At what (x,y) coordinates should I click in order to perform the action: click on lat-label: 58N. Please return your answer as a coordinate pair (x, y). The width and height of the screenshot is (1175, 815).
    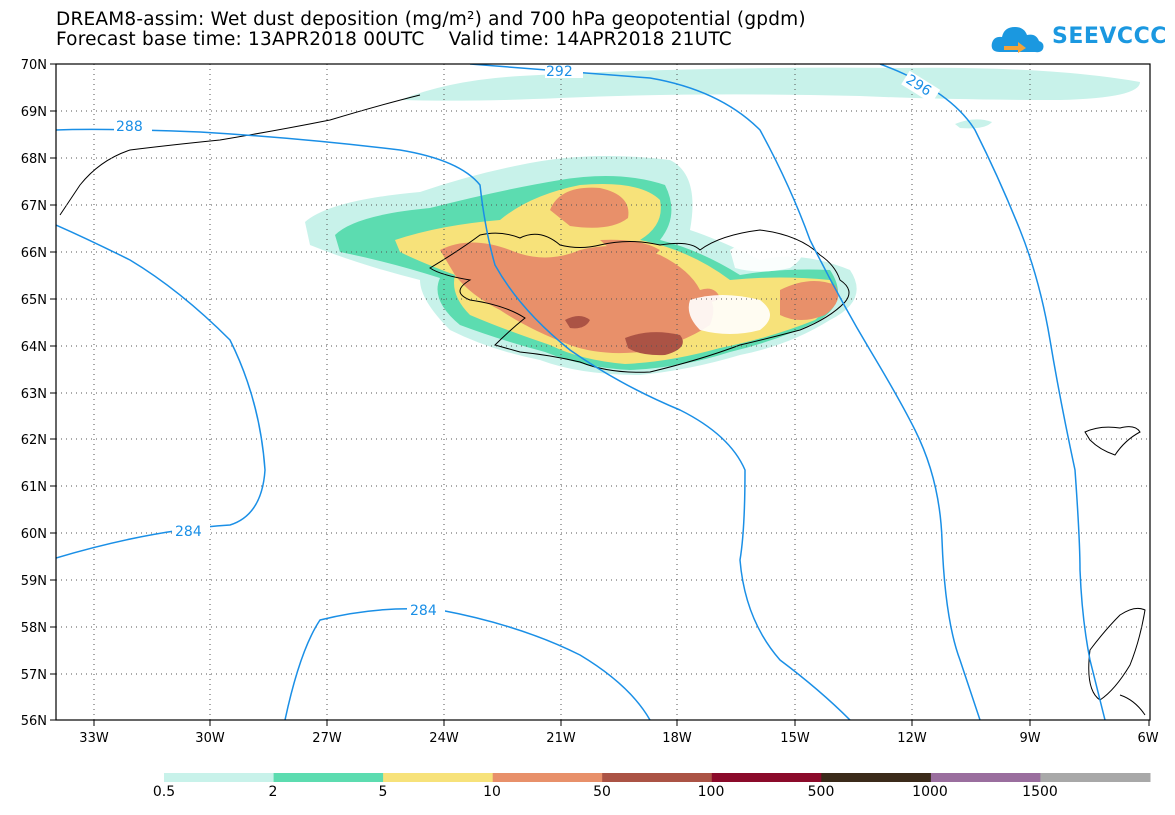
    Looking at the image, I should click on (34, 628).